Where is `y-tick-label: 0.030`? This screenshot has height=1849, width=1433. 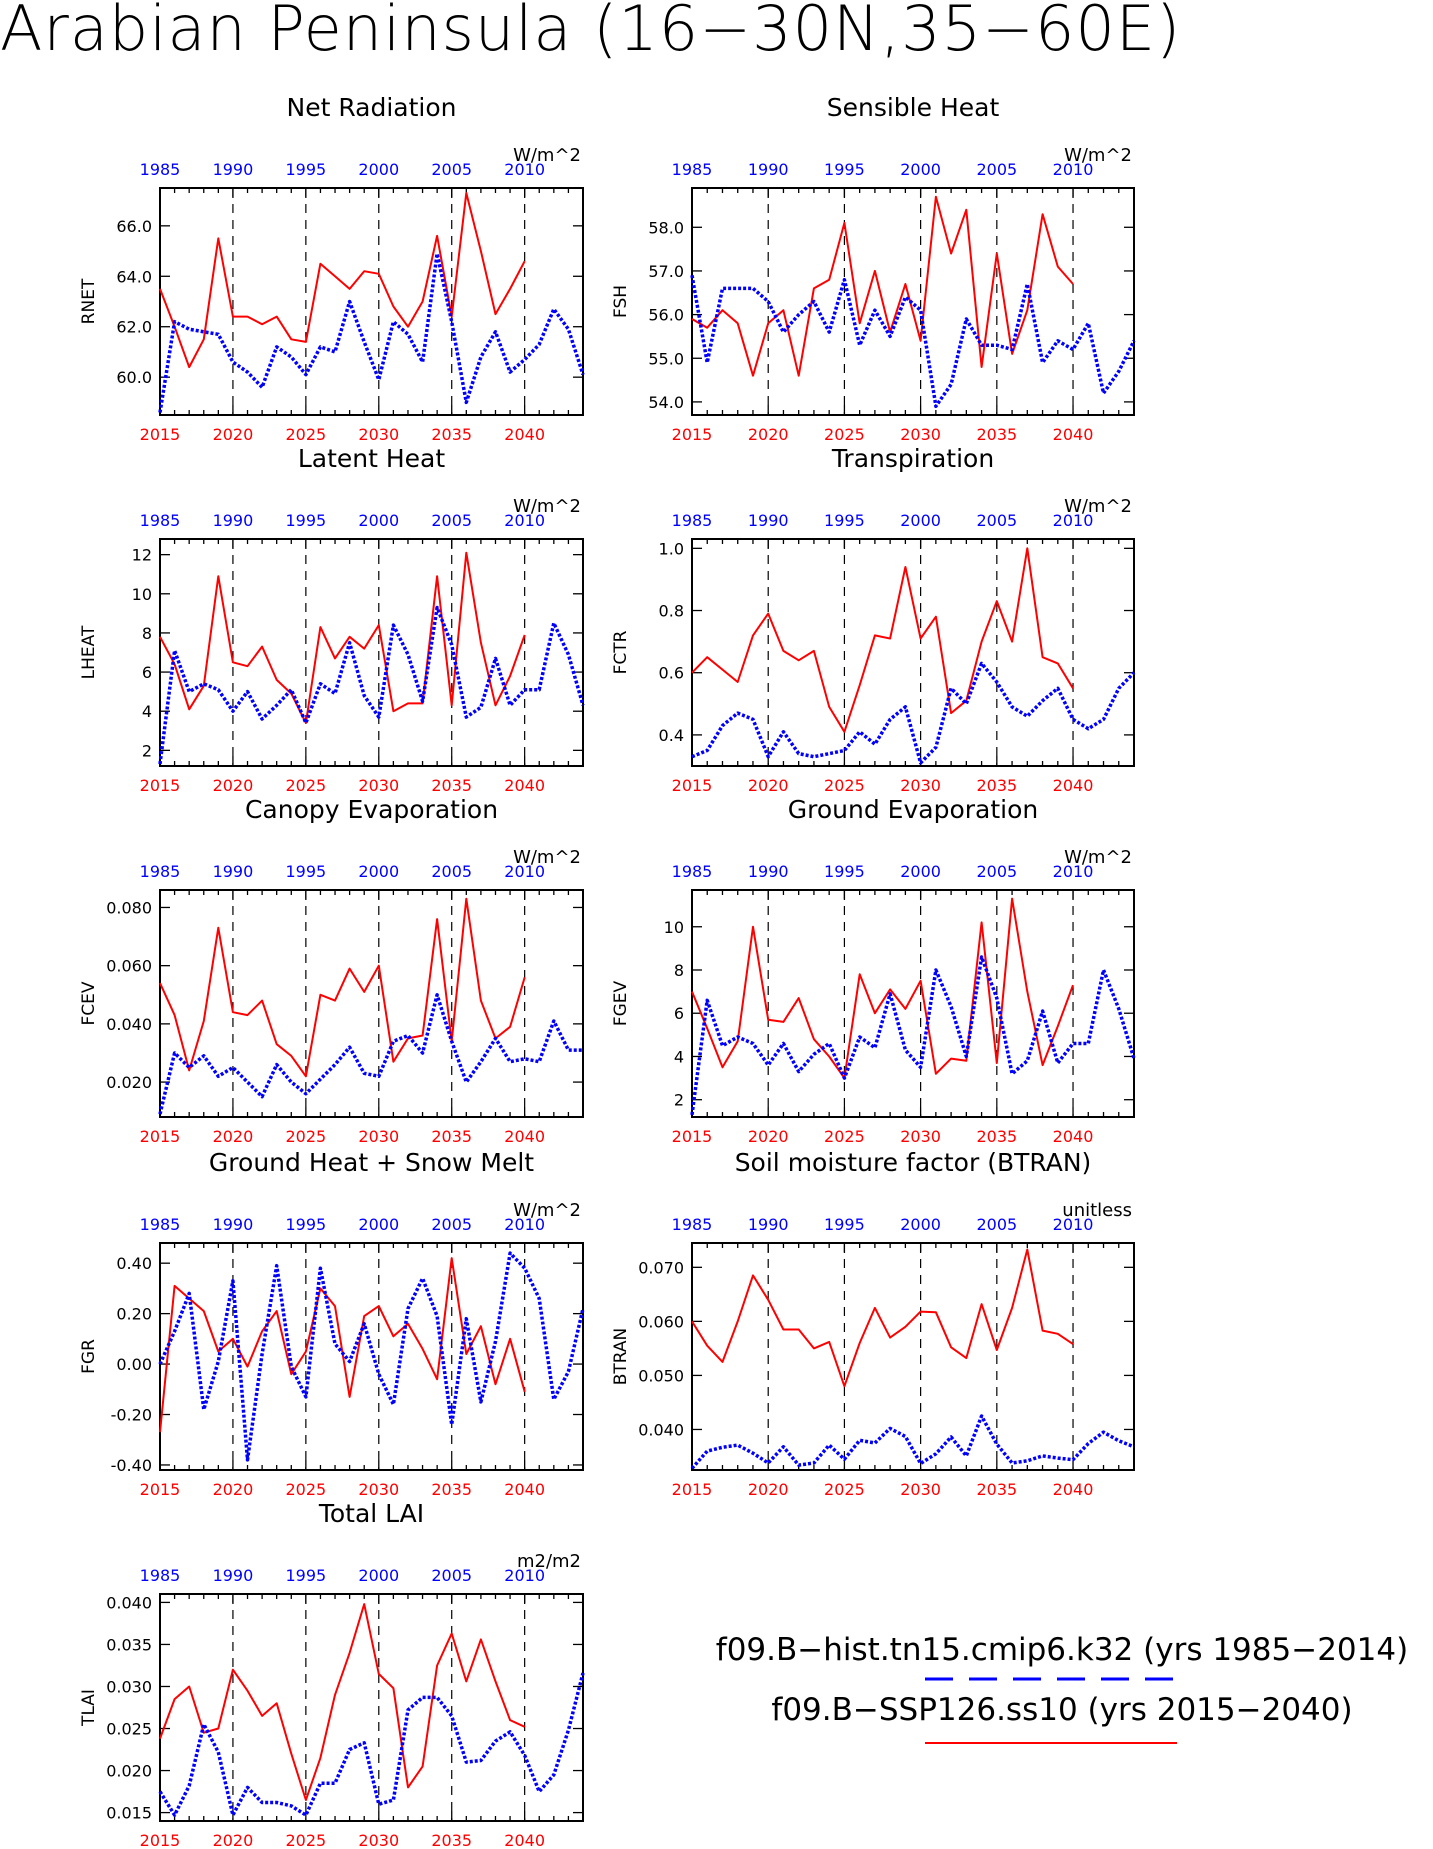 y-tick-label: 0.030 is located at coordinates (129, 1686).